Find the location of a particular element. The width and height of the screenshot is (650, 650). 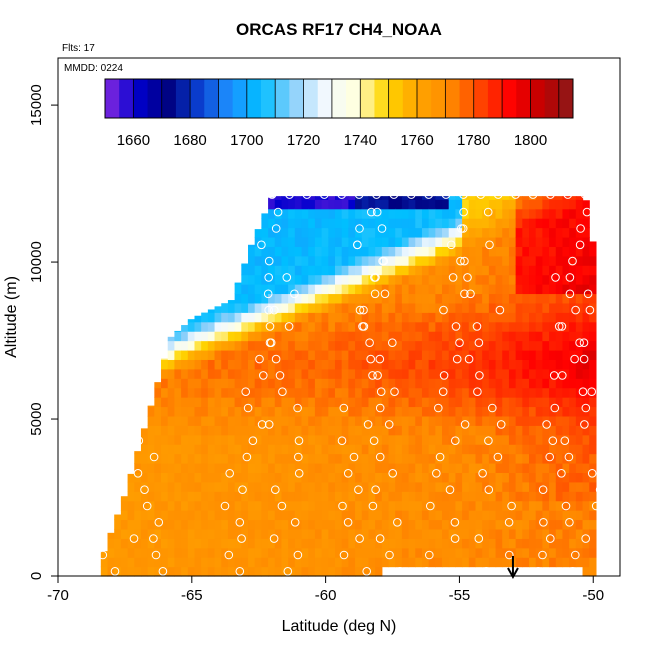

y-tick-label: 0 is located at coordinates (36, 576).